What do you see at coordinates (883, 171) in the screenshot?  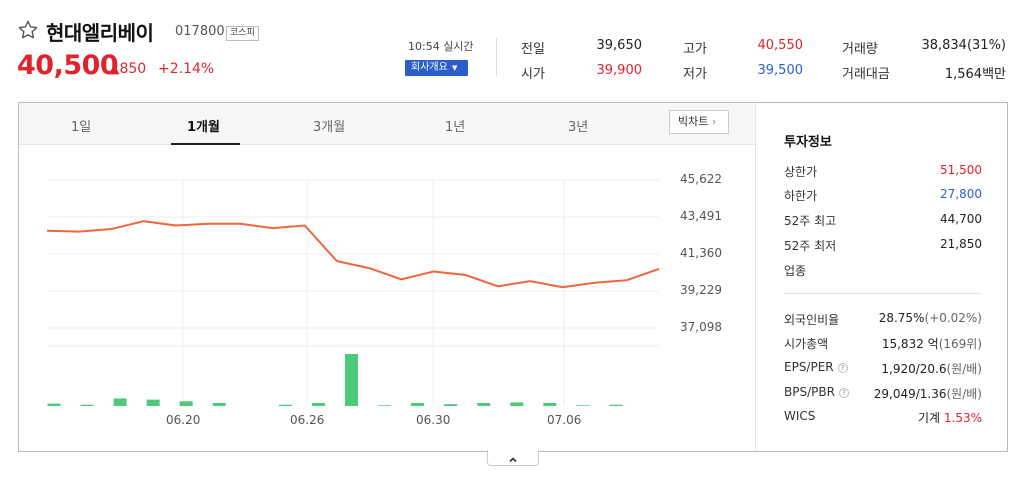 I see `invest-row: 상한가 51,500` at bounding box center [883, 171].